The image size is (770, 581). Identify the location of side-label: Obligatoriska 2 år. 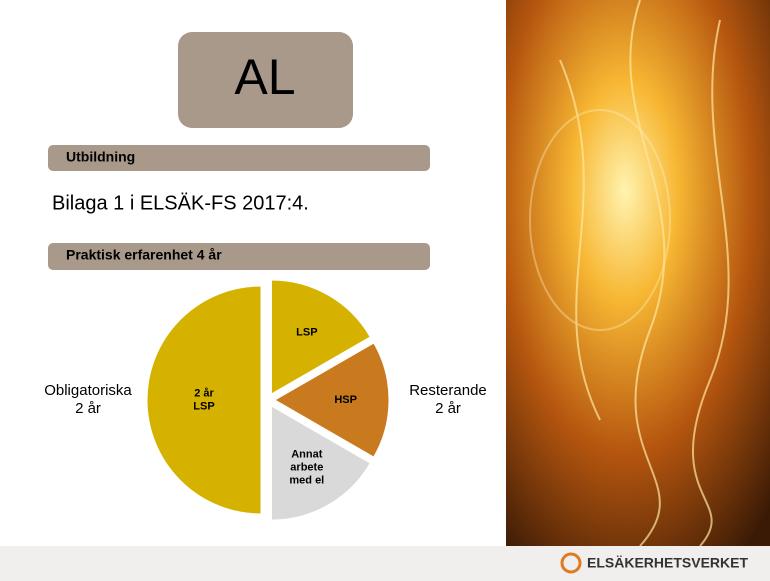
(88, 399).